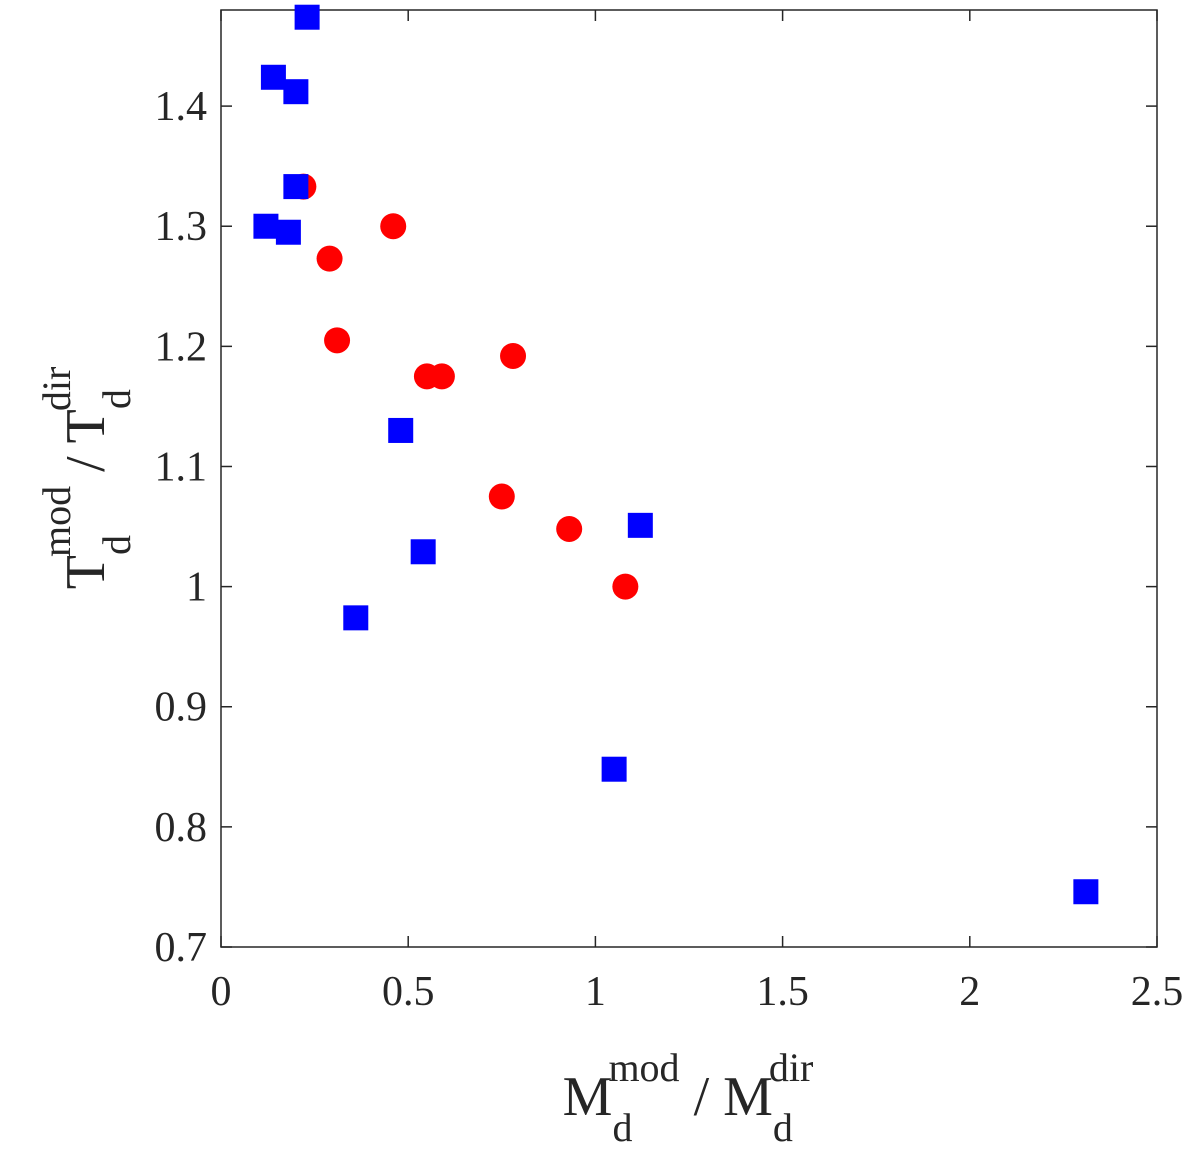 Image resolution: width=1200 pixels, height=1157 pixels. I want to click on x-tick-label: 0.5, so click(408, 992).